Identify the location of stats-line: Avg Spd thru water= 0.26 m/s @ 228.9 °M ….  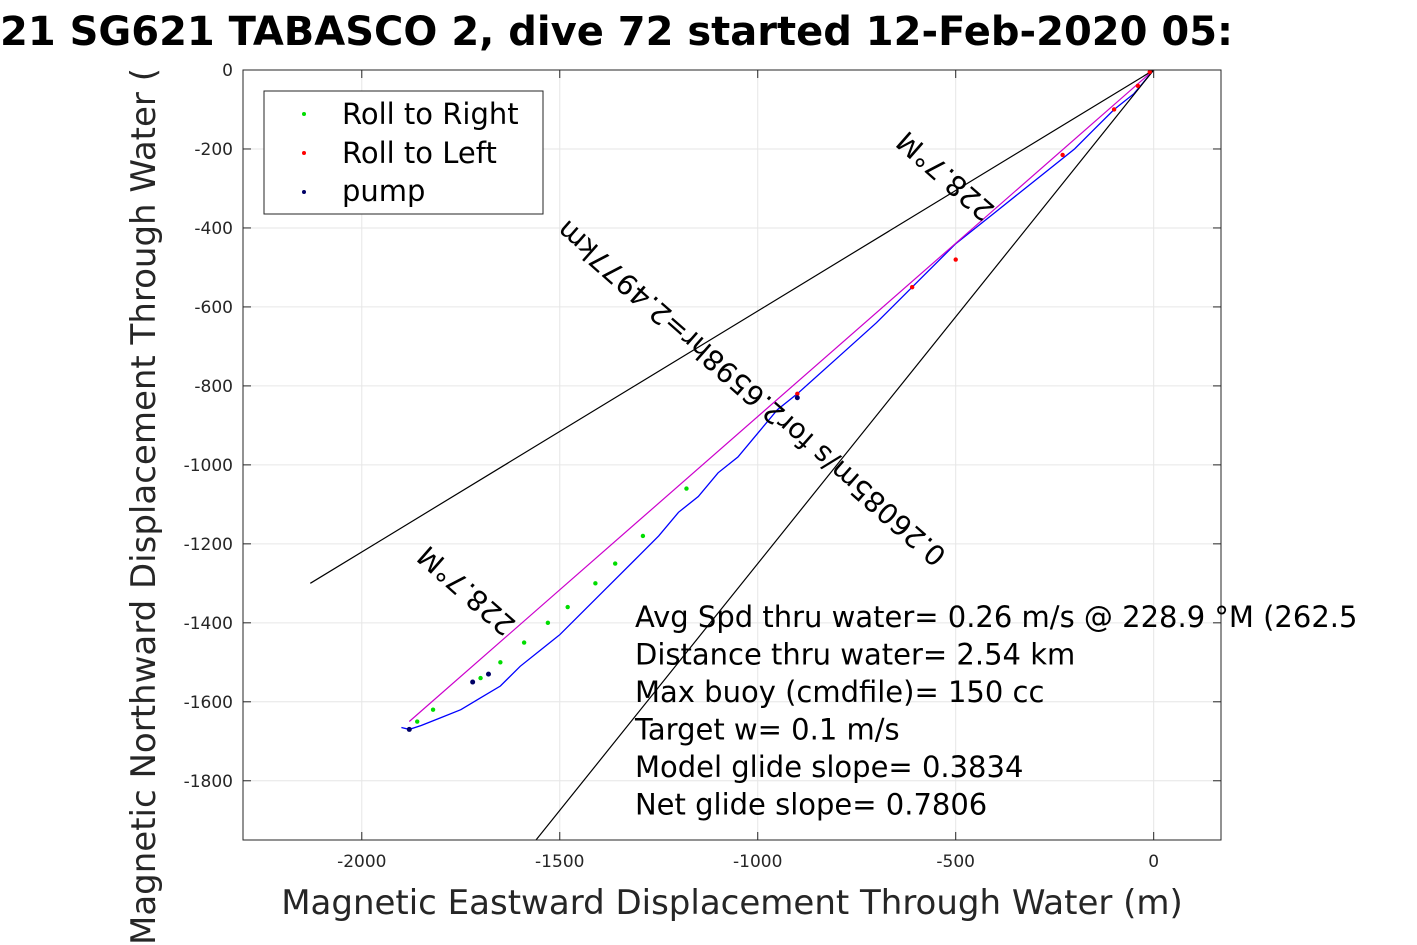
(996, 617).